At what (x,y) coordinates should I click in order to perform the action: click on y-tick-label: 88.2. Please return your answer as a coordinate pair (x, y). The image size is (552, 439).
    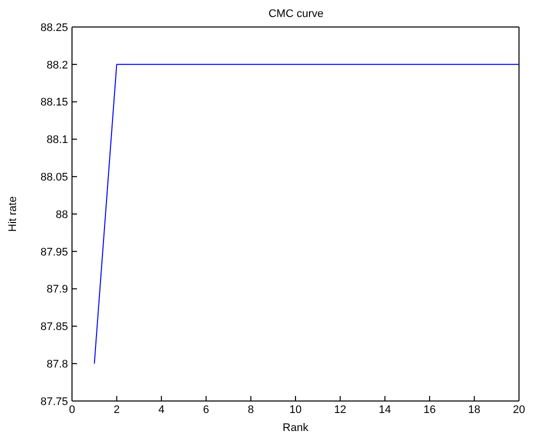
    Looking at the image, I should click on (57, 65).